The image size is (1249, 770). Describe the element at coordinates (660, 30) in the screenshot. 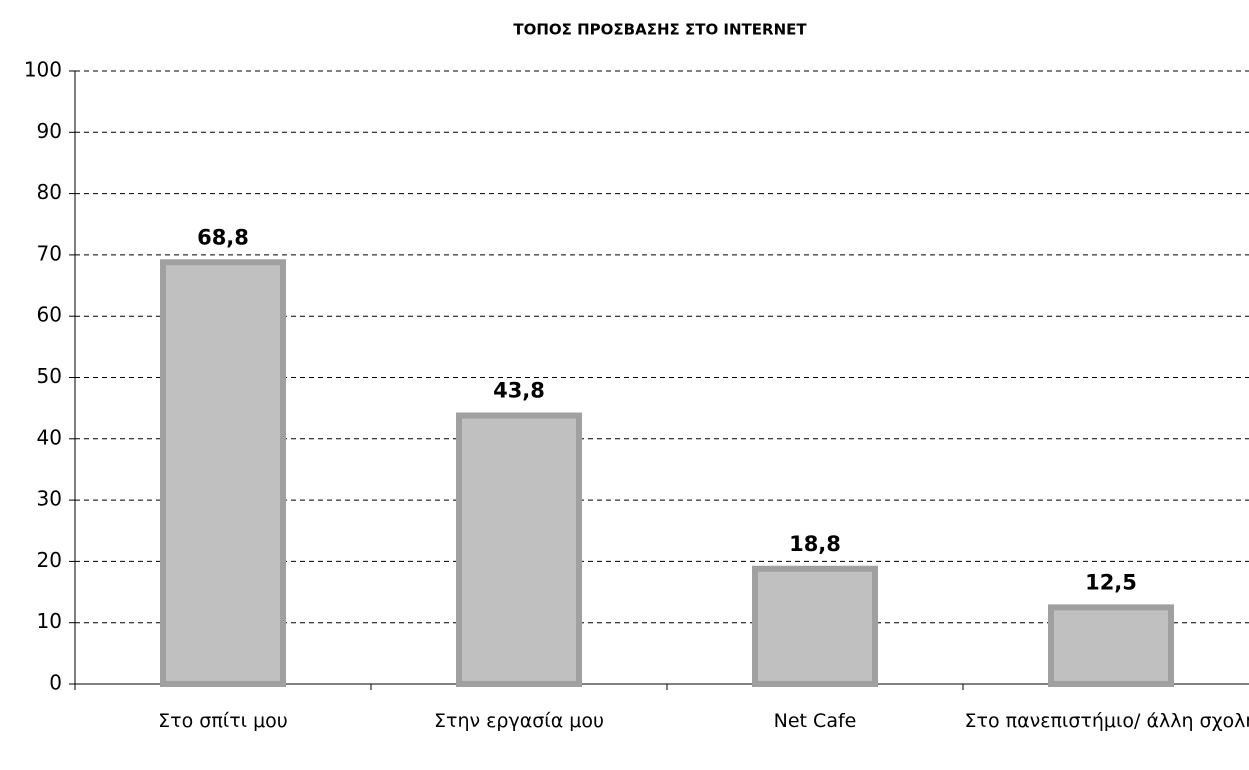

I see `chart-title: ΤΟΠΟΣ ΠΡΟΣΒΑΣΗΣ ΣΤΟ INTERNET` at that location.